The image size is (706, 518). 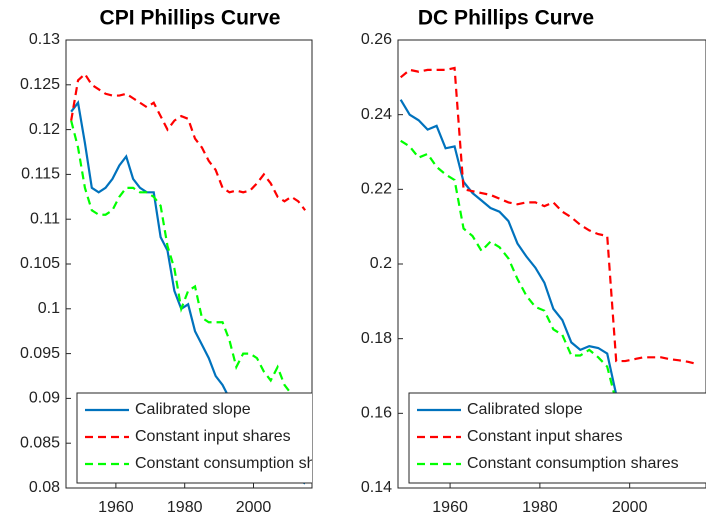 I want to click on legend-box, so click(x=557, y=438).